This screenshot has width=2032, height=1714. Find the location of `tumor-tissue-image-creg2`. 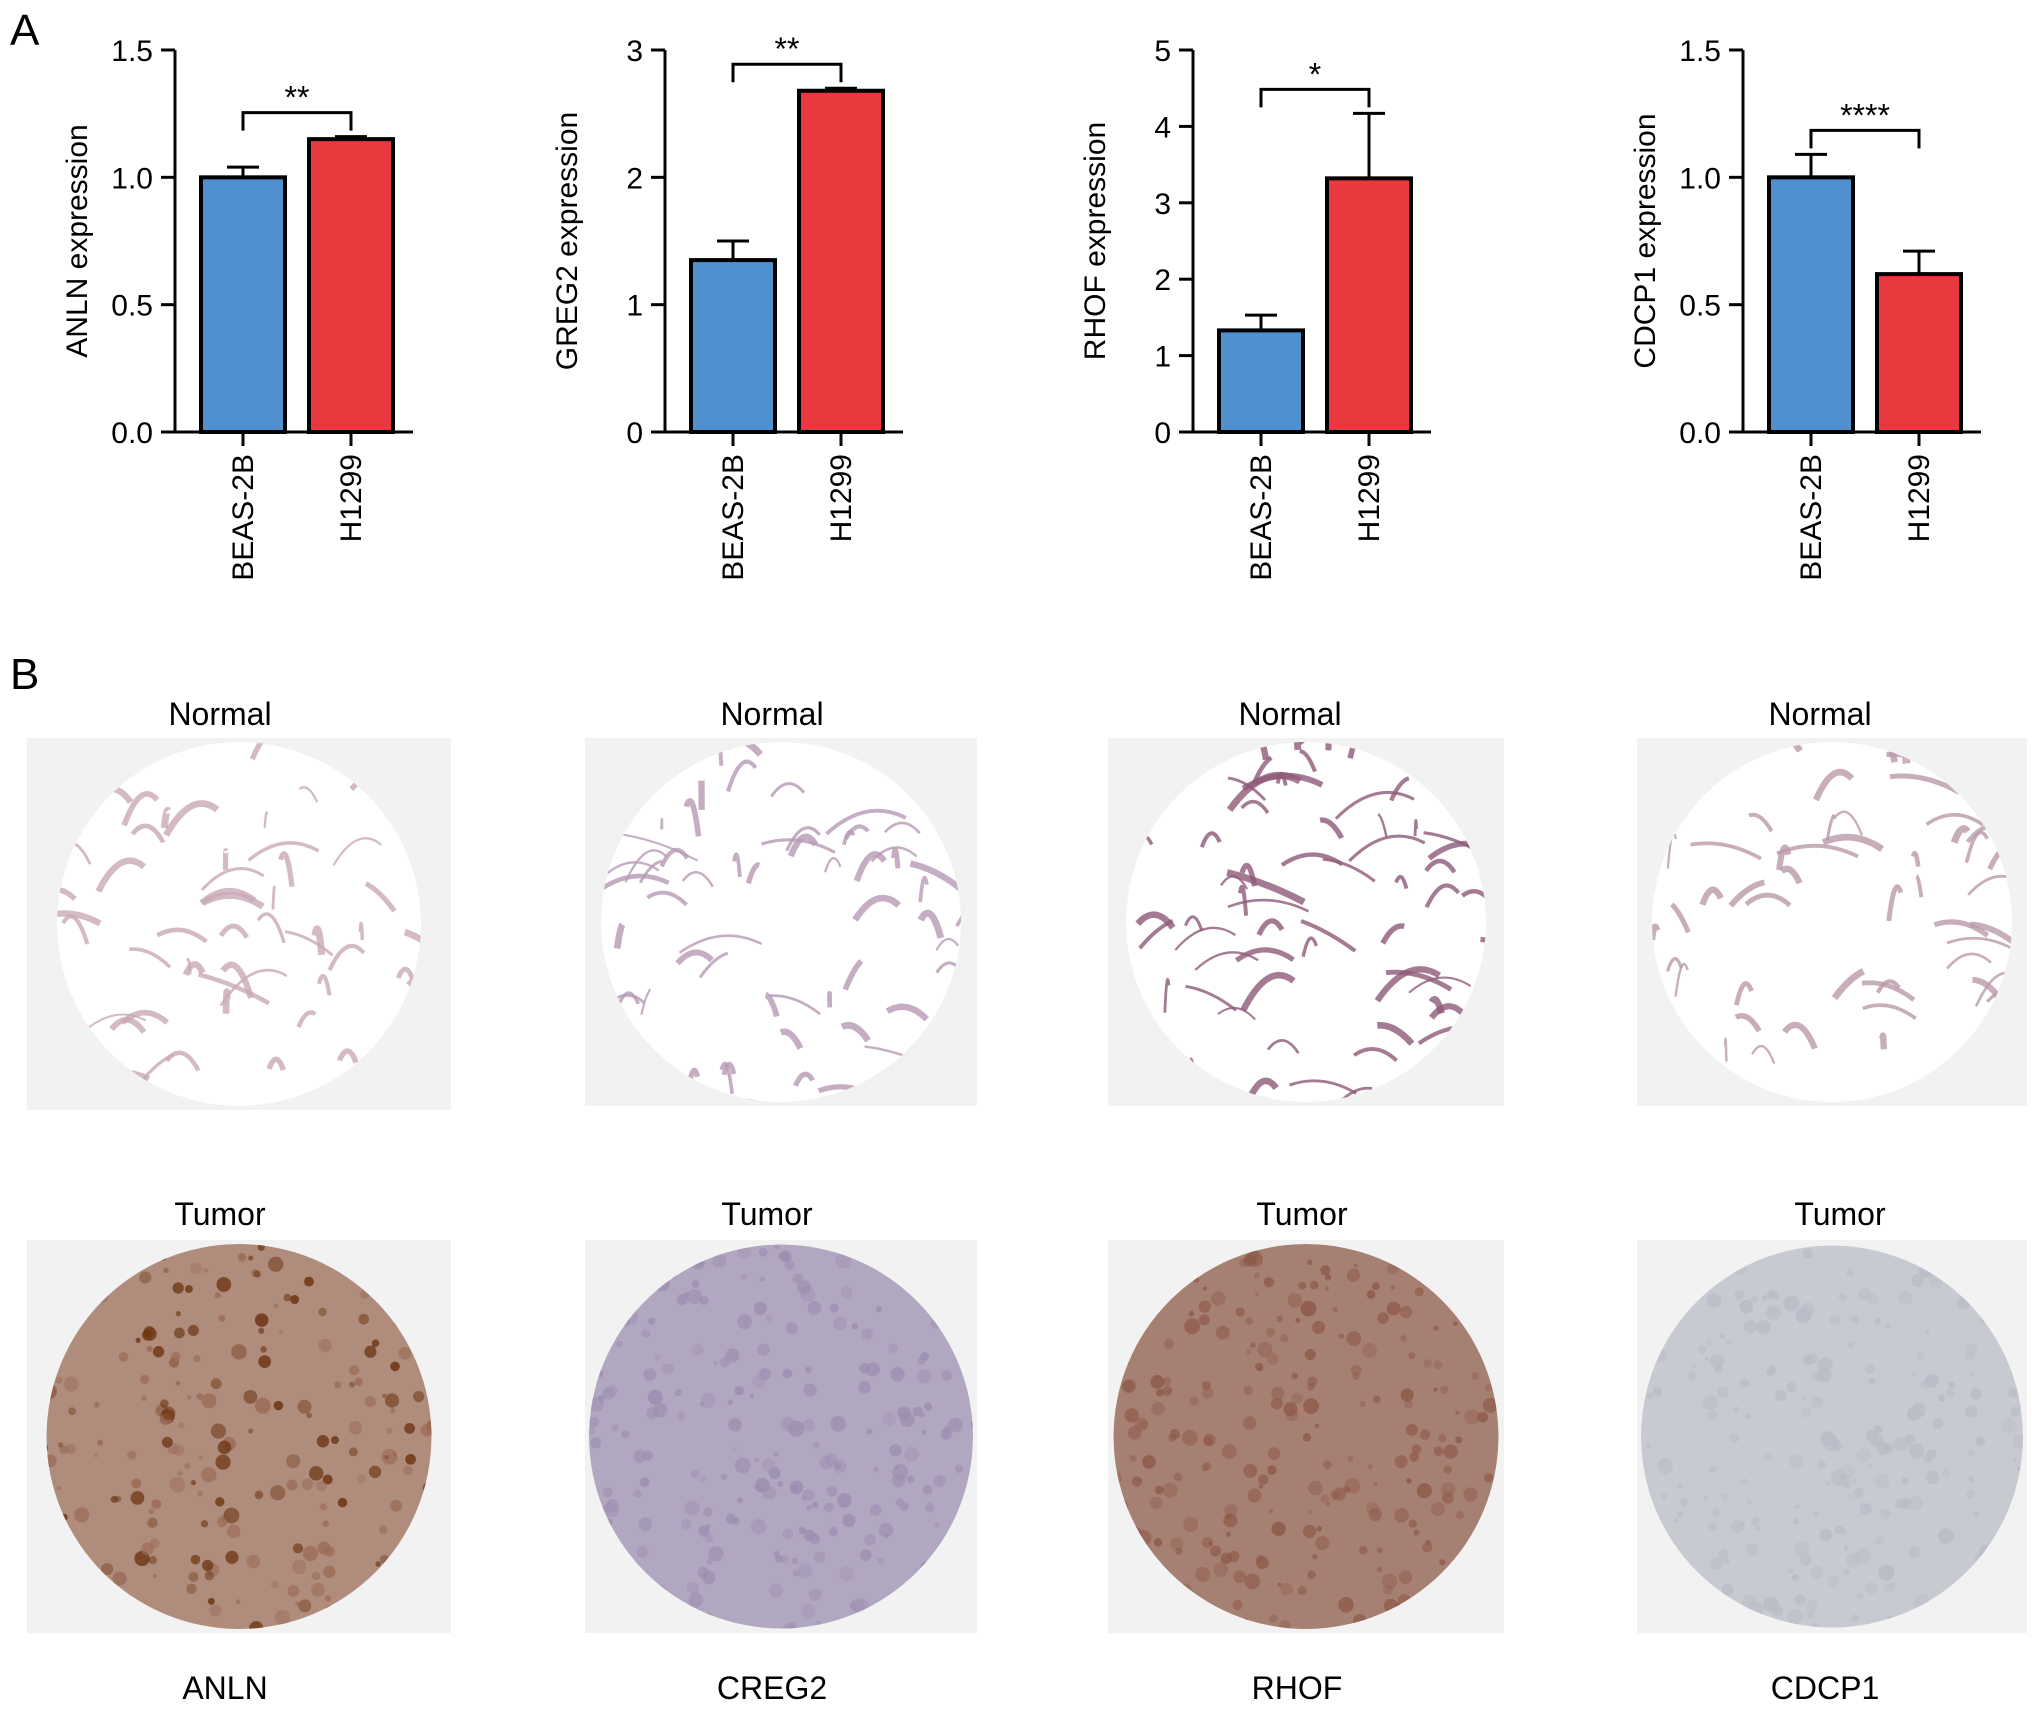

tumor-tissue-image-creg2 is located at coordinates (781, 1436).